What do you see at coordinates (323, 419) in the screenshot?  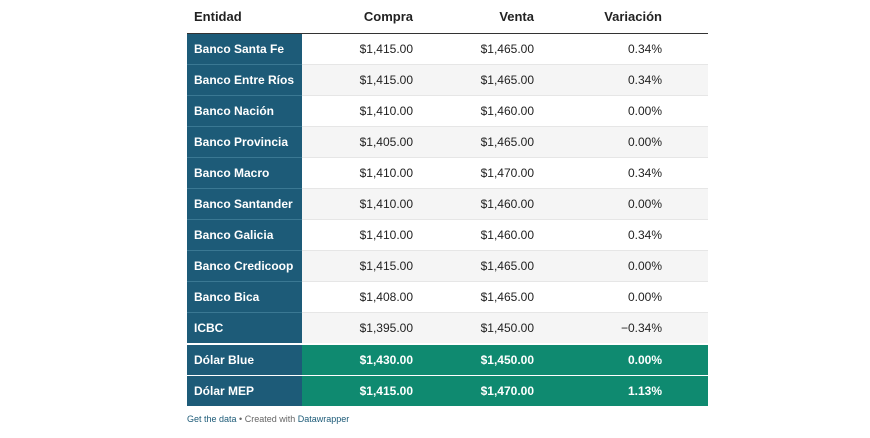 I see `datawrapper-link: Datawrapper` at bounding box center [323, 419].